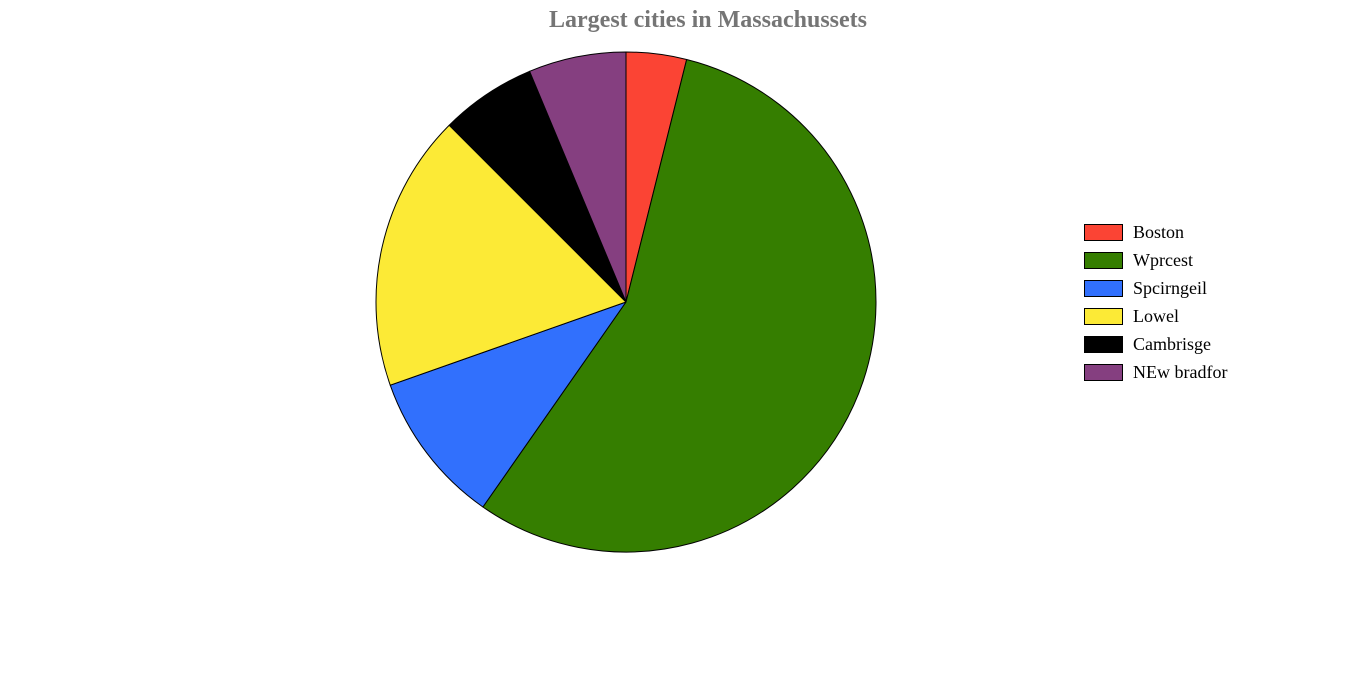 Image resolution: width=1366 pixels, height=696 pixels. I want to click on legend-item-cambrisge: Cambrisge, so click(1155, 344).